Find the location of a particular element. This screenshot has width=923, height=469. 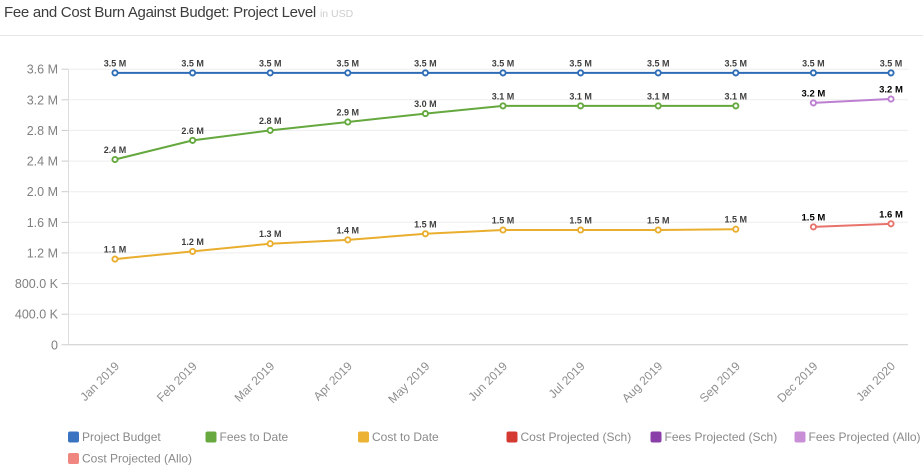

svg-text: 400.0 K is located at coordinates (37, 315).